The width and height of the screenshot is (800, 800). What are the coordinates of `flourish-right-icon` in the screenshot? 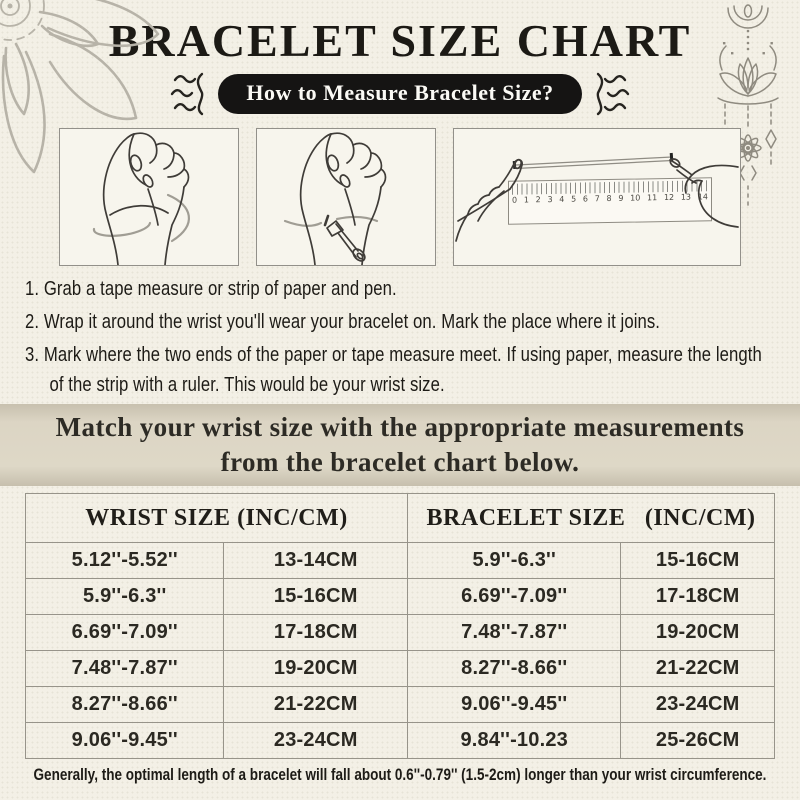 It's located at (612, 94).